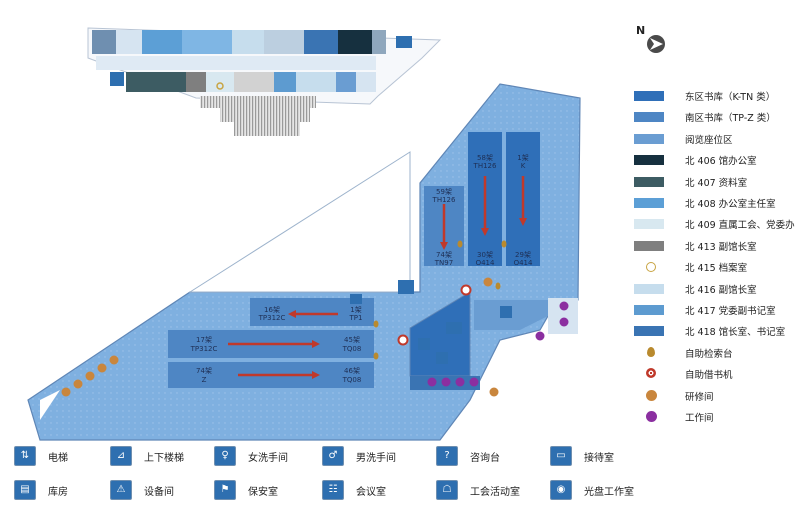 This screenshot has height=517, width=800. What do you see at coordinates (333, 456) in the screenshot?
I see `mens-restroom-icon: ♂` at bounding box center [333, 456].